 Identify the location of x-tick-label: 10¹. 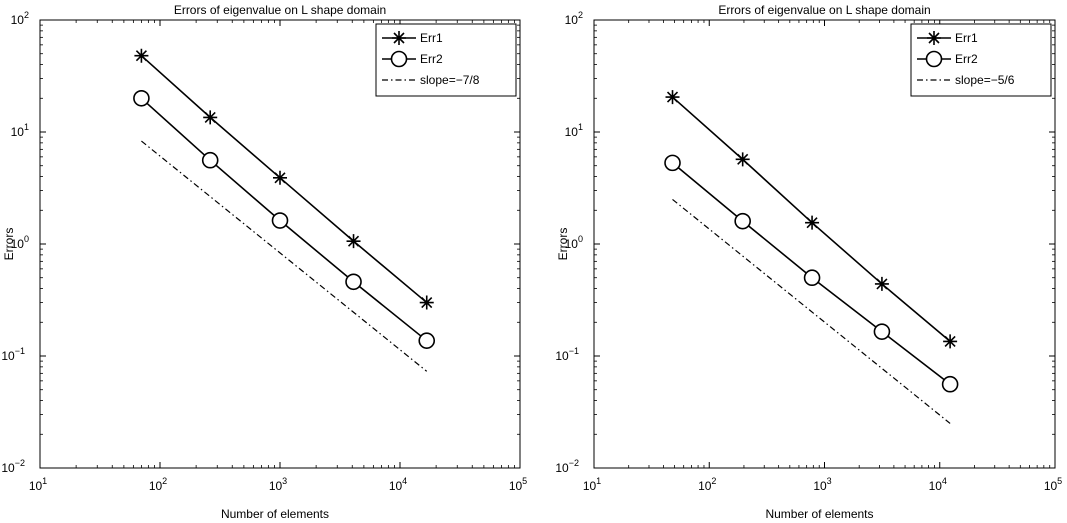
(592, 484).